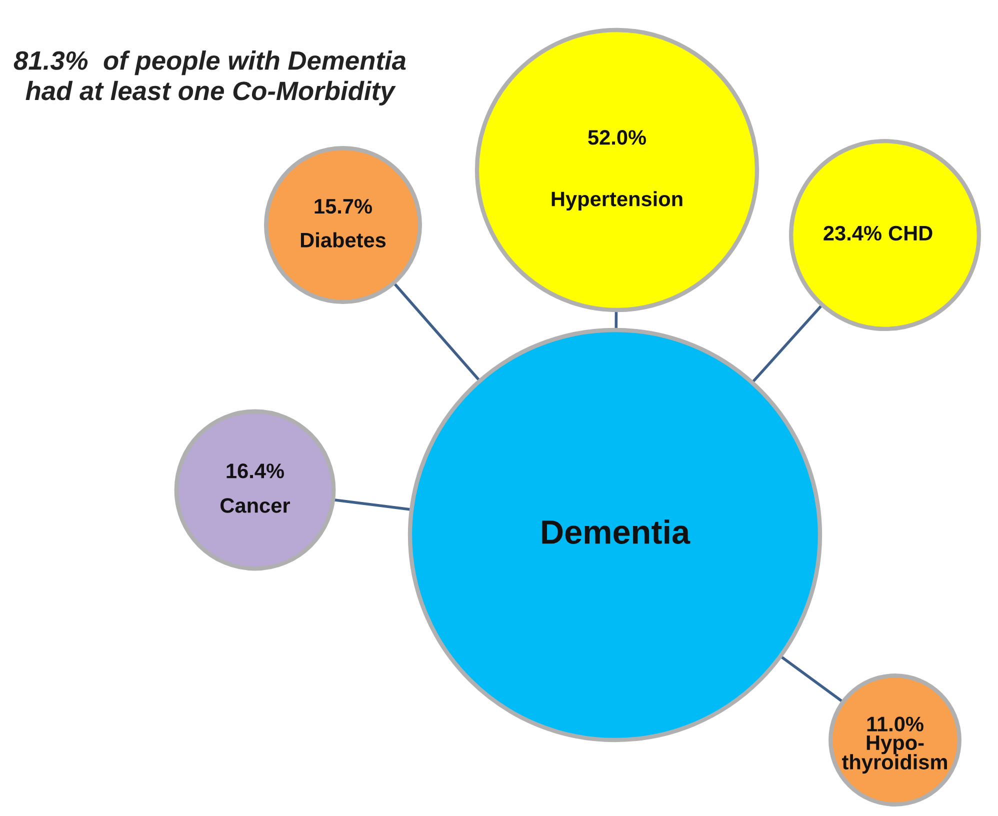  What do you see at coordinates (853, 233) in the screenshot?
I see `data-label: 23.4%` at bounding box center [853, 233].